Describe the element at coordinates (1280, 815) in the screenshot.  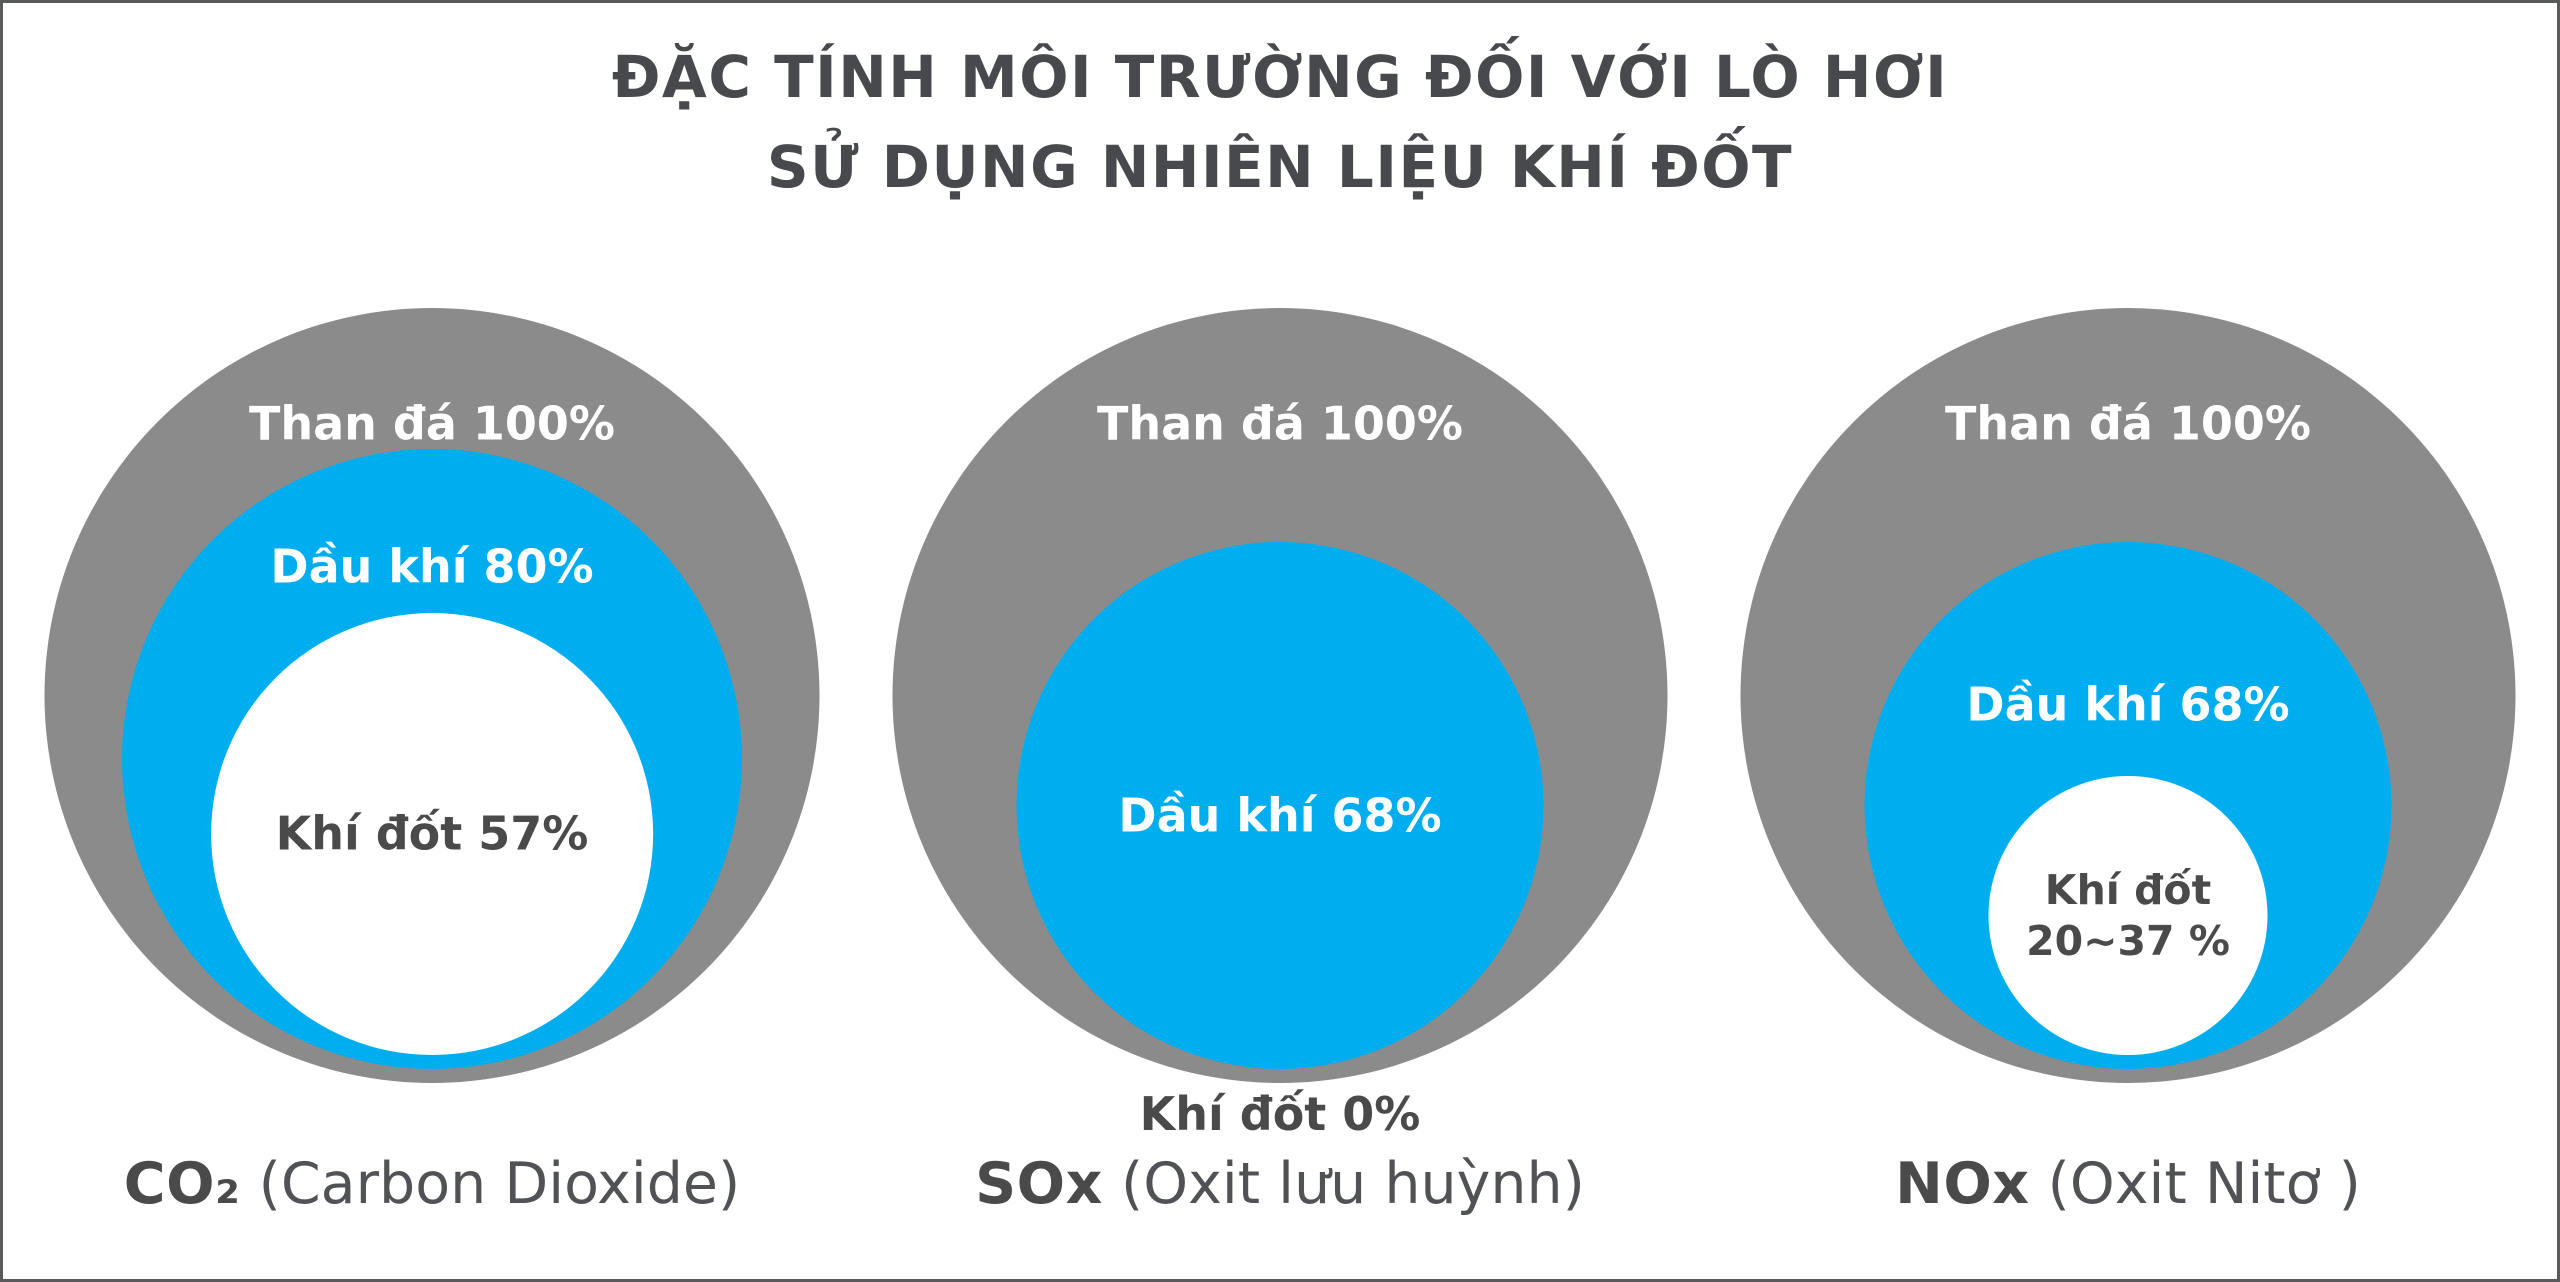
I see `circle-label-dau-khi-sox: Dầu khí 68%` at that location.